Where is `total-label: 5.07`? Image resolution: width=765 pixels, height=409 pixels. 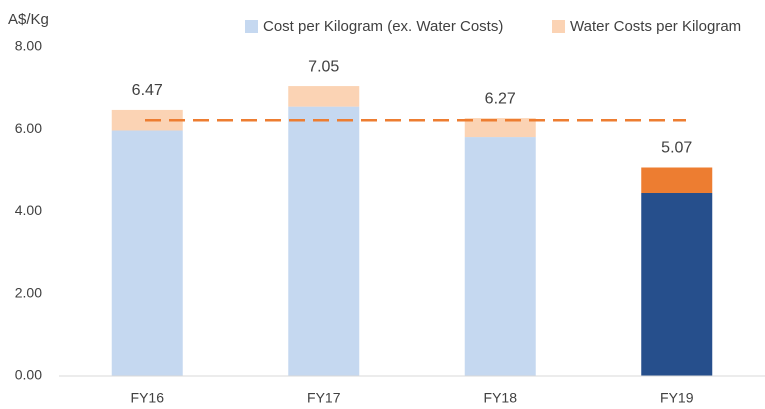 total-label: 5.07 is located at coordinates (676, 148).